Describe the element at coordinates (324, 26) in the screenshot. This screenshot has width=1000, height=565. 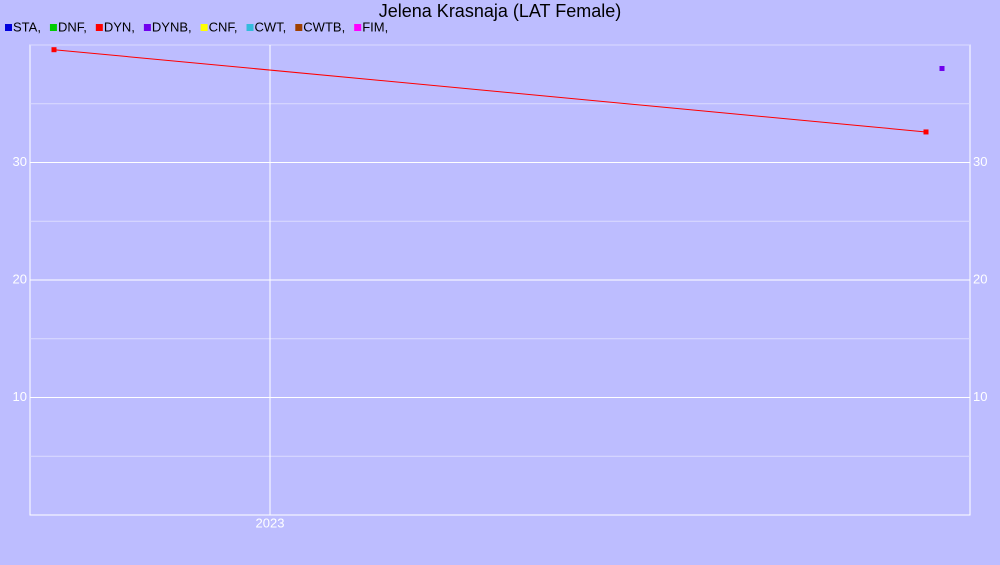
I see `legend-label: CWTB,` at that location.